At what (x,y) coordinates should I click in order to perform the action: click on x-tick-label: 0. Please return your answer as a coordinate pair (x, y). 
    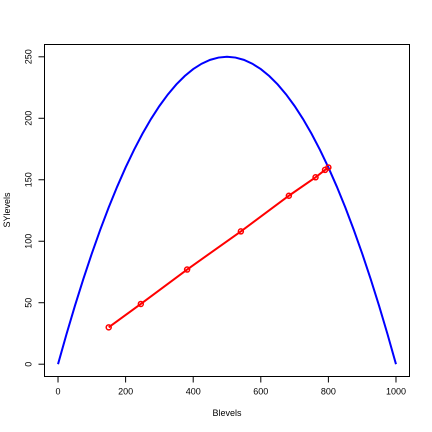
    Looking at the image, I should click on (58, 392).